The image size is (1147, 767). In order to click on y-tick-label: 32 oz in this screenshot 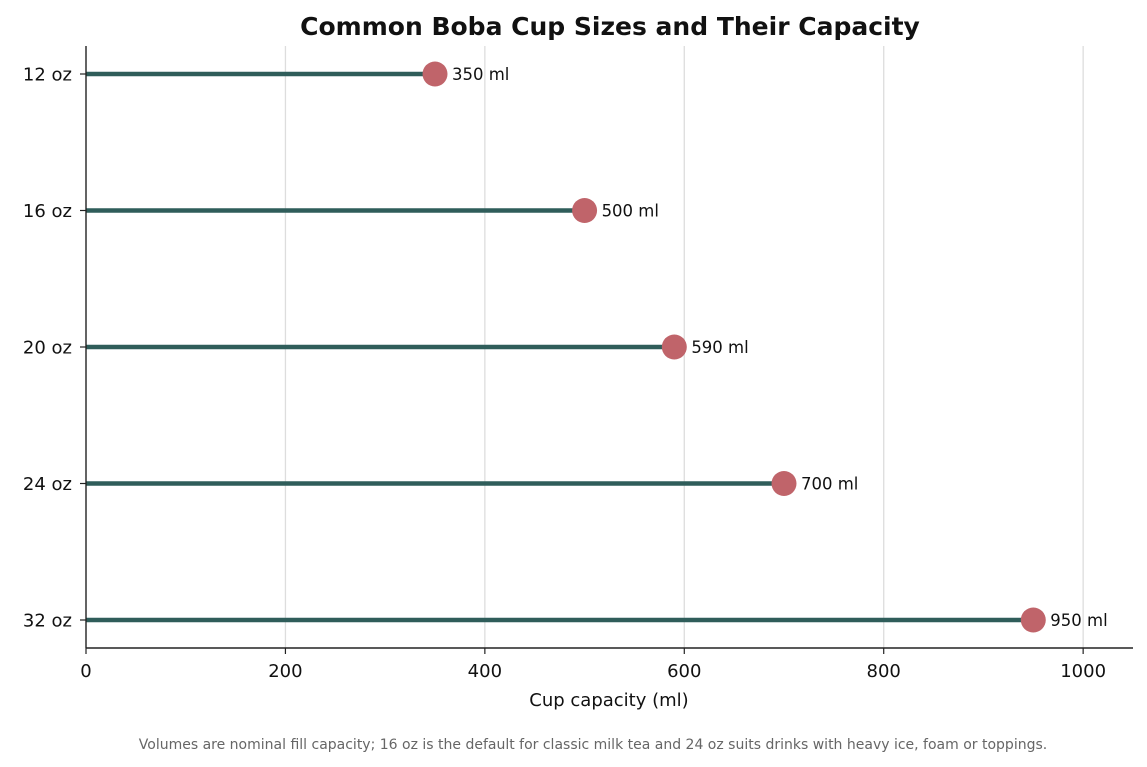, I will do `click(47, 621)`.